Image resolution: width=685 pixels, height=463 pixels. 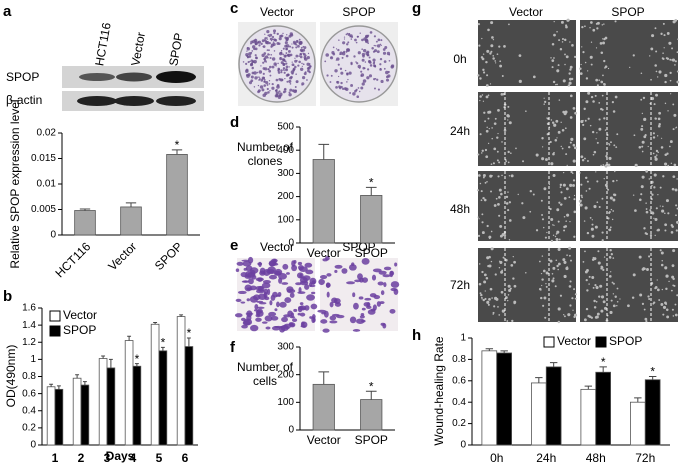 I want to click on y-tick-label: 0, so click(x=33, y=445).